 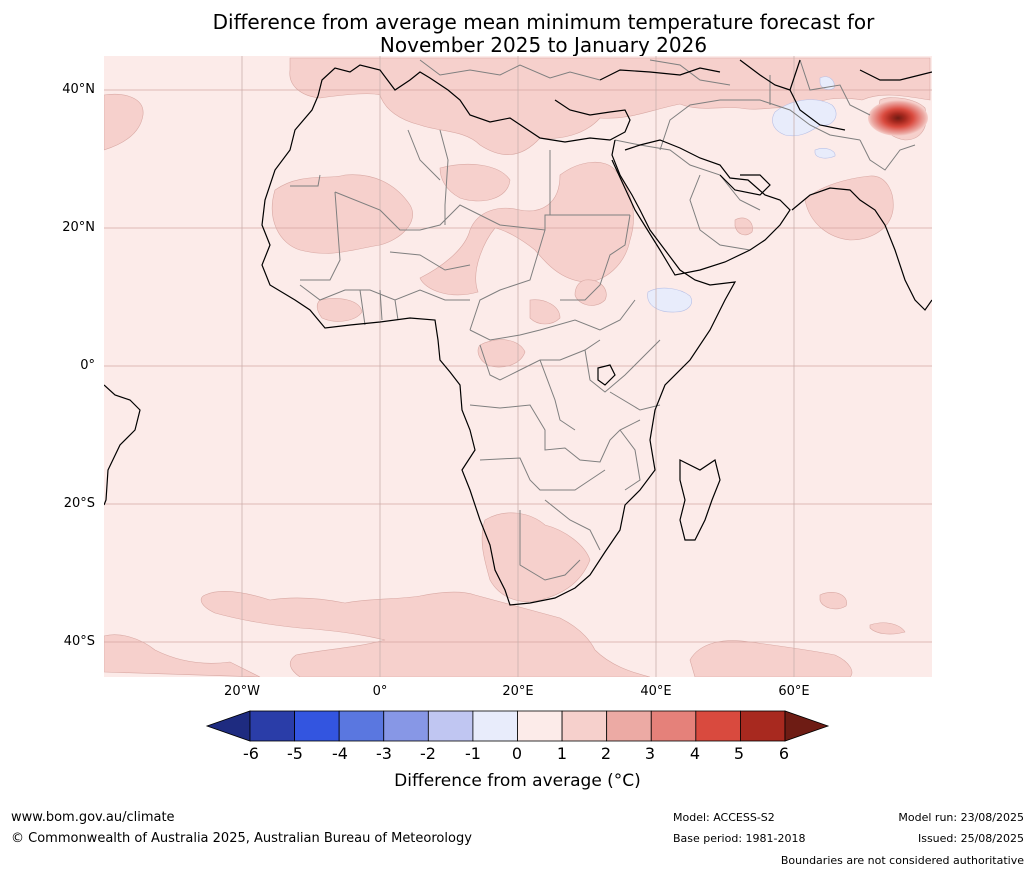 What do you see at coordinates (650, 753) in the screenshot?
I see `colorbar-tick: 3` at bounding box center [650, 753].